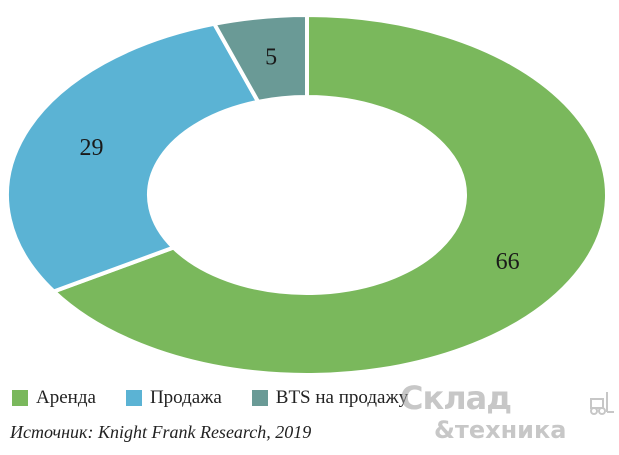 The width and height of the screenshot is (619, 455). I want to click on data-label-bts: 5, so click(271, 58).